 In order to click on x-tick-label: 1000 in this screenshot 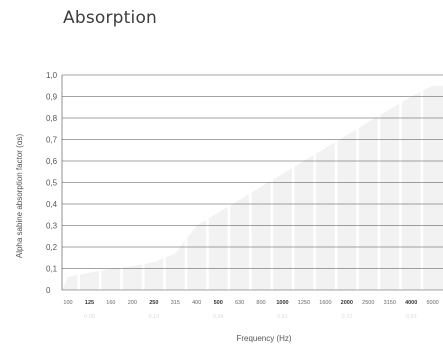, I will do `click(282, 303)`.